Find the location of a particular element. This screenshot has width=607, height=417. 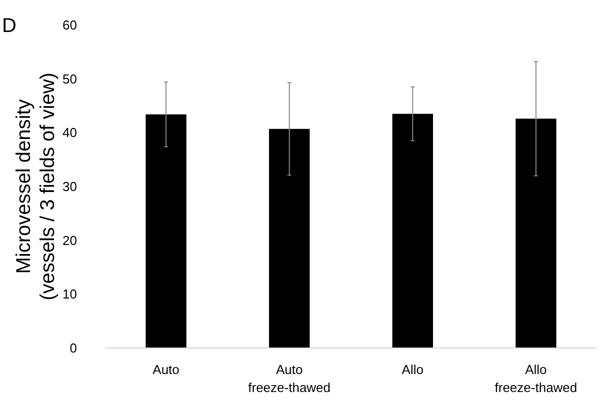

y-tick-label: 0 is located at coordinates (73, 348).